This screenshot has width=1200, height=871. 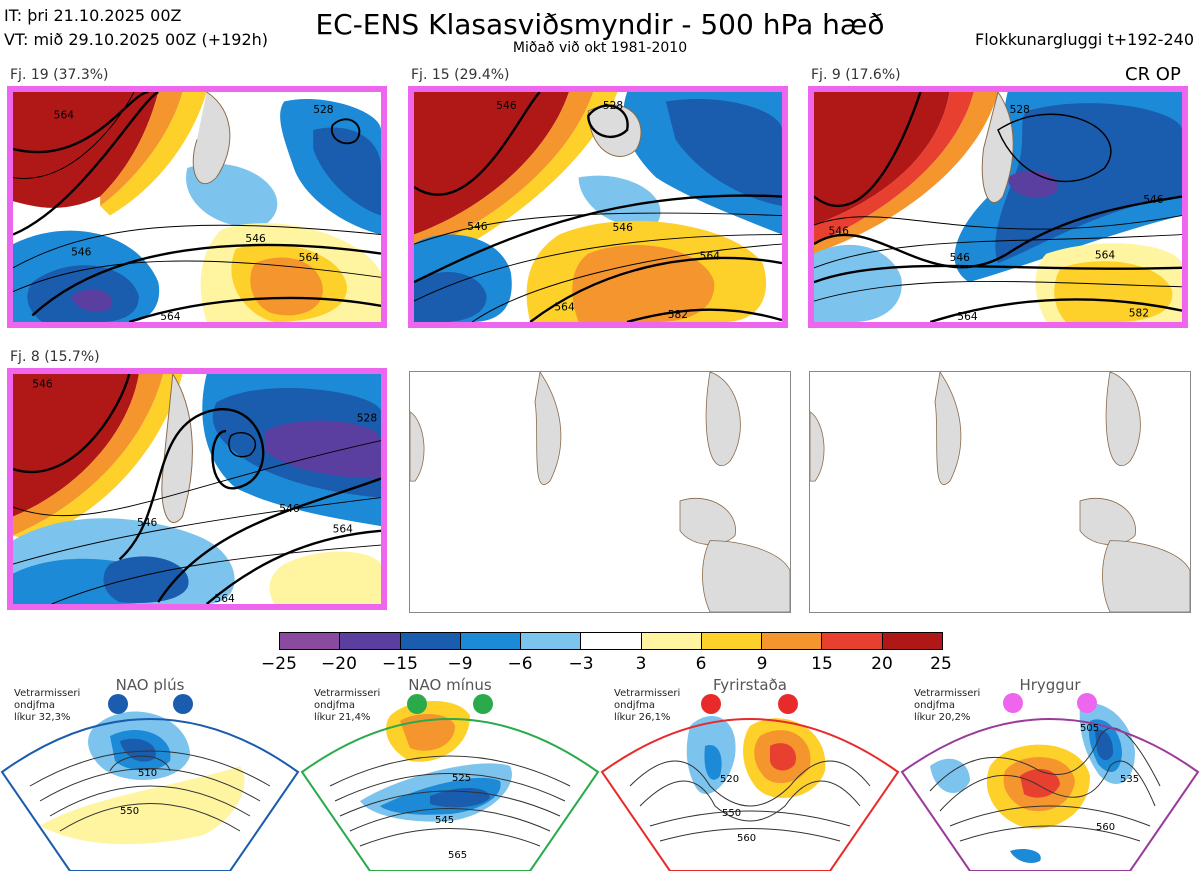 What do you see at coordinates (750, 685) in the screenshot?
I see `regime-title: Fyrirstaða` at bounding box center [750, 685].